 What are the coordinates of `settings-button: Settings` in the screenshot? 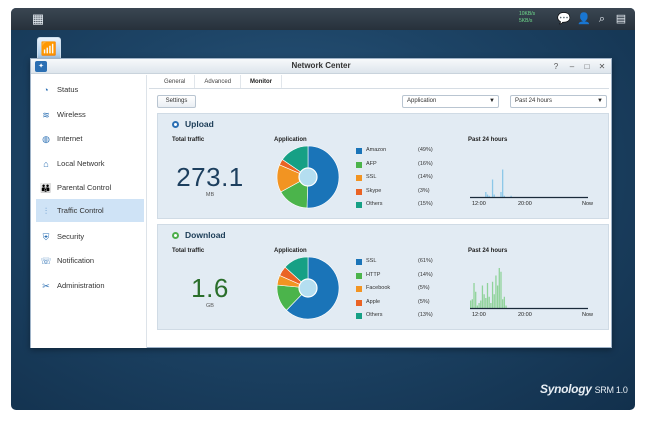 It's located at (176, 101).